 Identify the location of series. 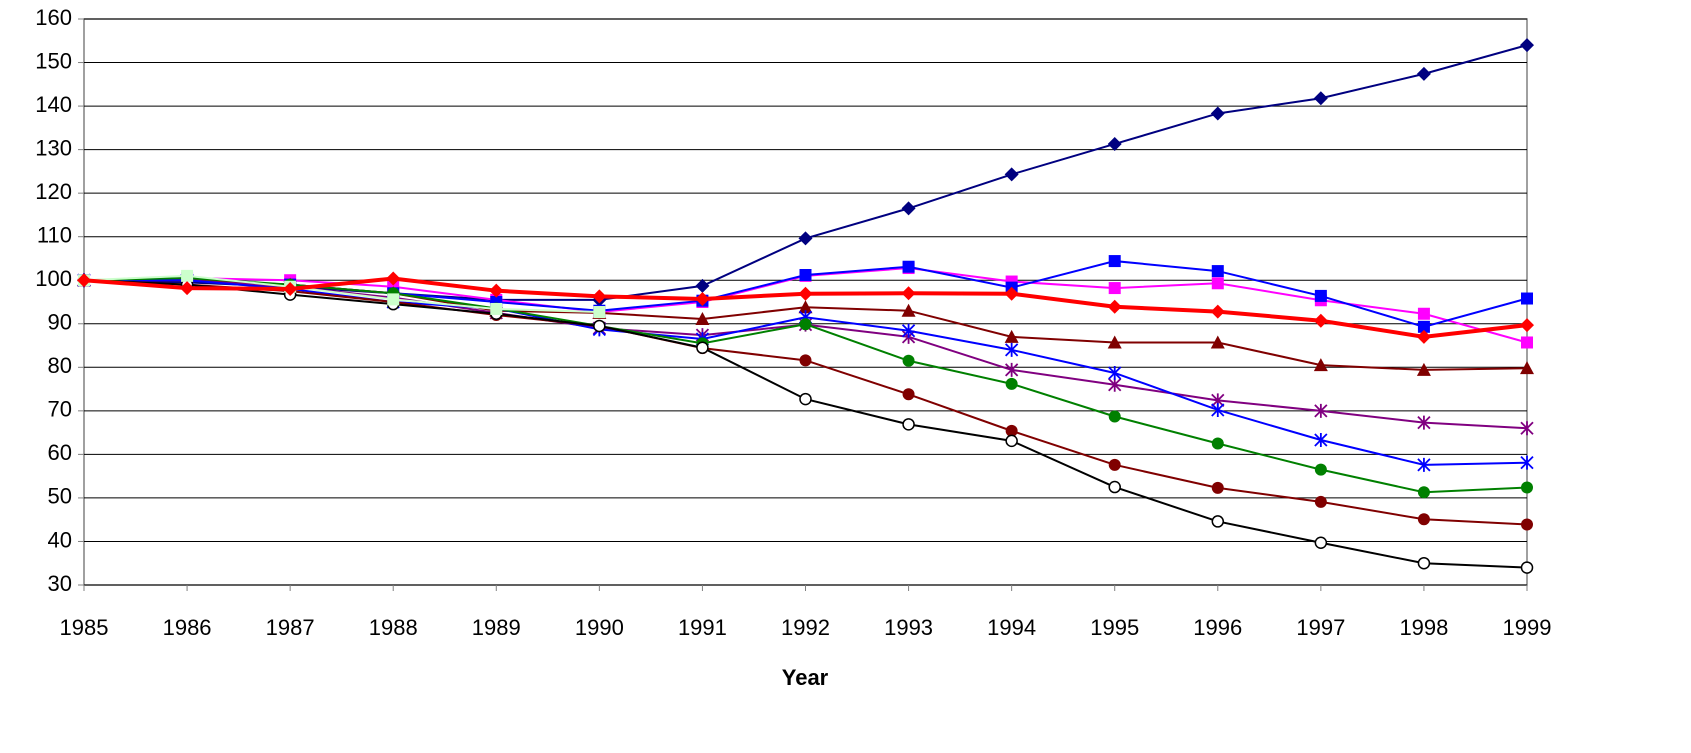
(805, 307).